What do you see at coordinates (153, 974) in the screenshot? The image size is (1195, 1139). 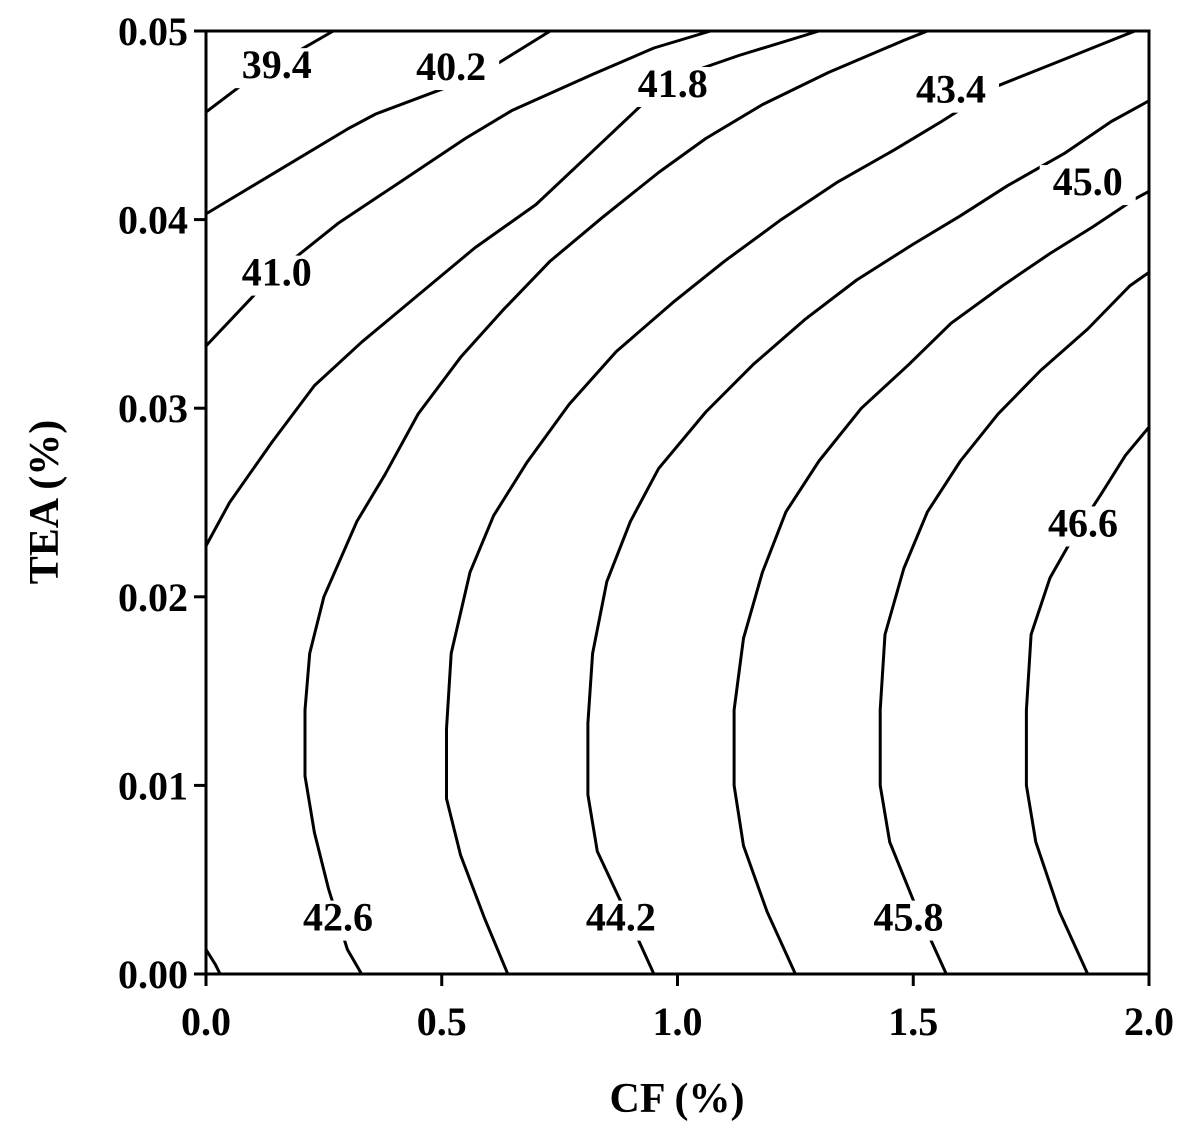 I see `y-tick-label: 0.00` at bounding box center [153, 974].